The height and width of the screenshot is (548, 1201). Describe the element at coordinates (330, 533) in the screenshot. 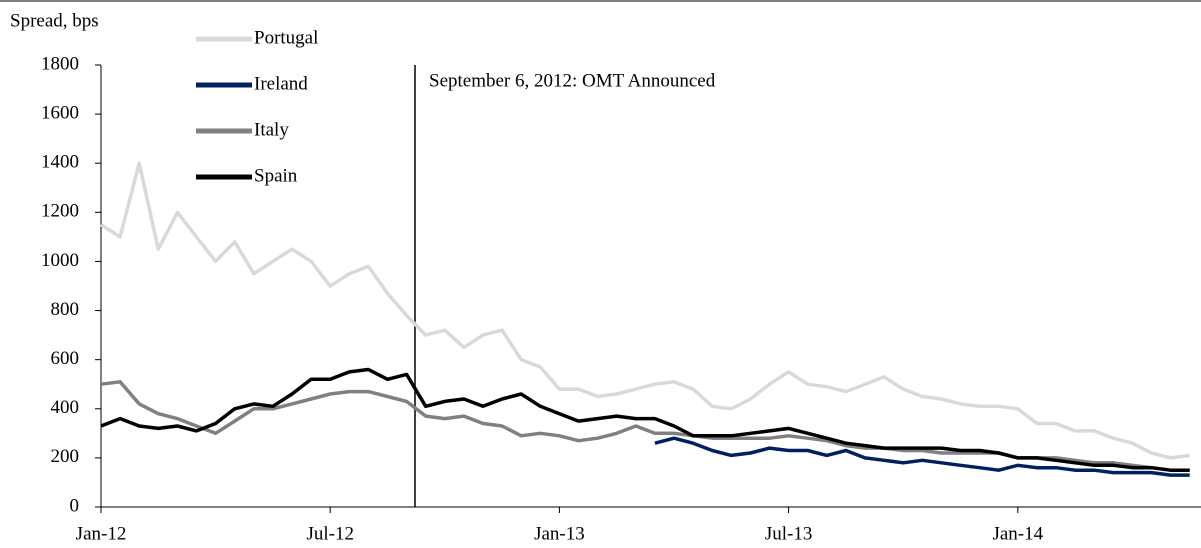

I see `x-tick-label: Jul-12` at that location.